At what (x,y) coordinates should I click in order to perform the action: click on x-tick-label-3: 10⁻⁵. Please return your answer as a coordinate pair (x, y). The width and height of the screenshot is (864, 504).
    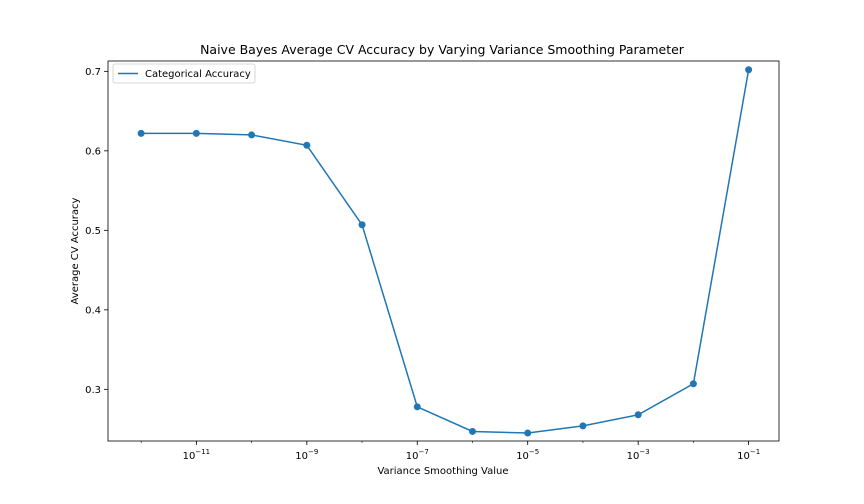
    Looking at the image, I should click on (527, 455).